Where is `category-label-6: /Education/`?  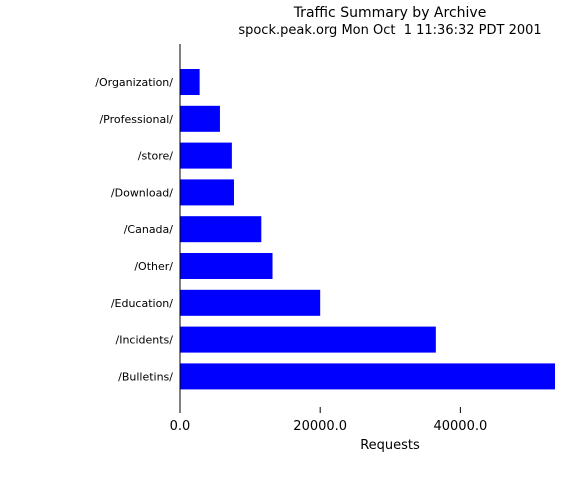
category-label-6: /Education/ is located at coordinates (142, 303).